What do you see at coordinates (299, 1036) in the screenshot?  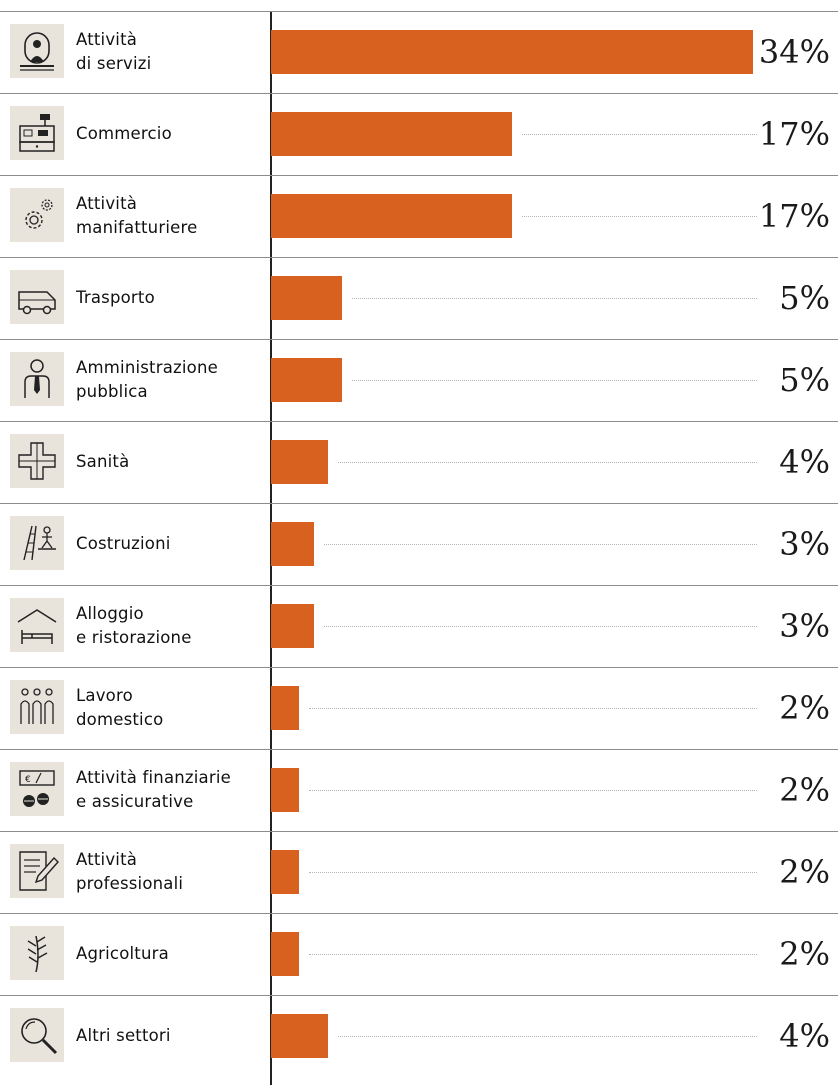 I see `bar-altri-settori` at bounding box center [299, 1036].